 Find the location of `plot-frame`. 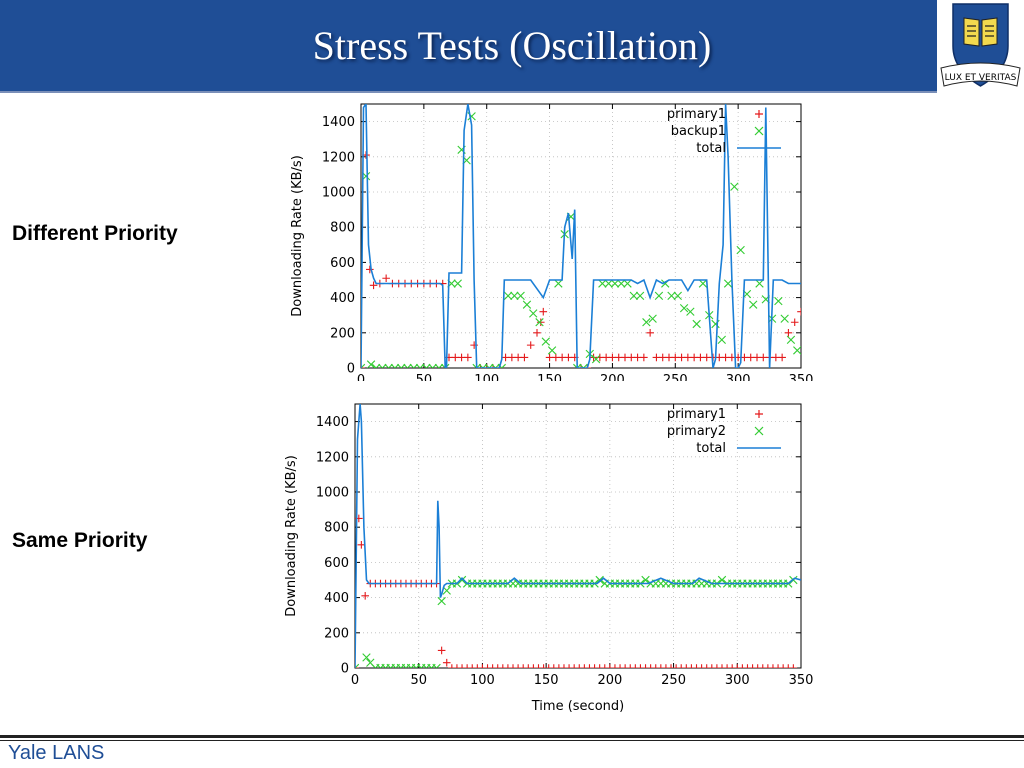

plot-frame is located at coordinates (581, 236).